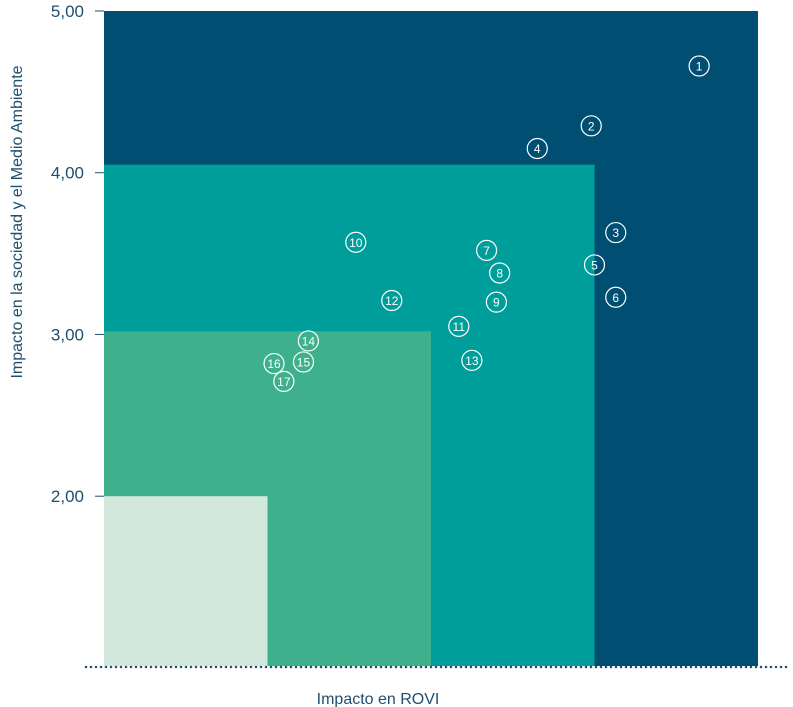  I want to click on point-label: 17, so click(284, 382).